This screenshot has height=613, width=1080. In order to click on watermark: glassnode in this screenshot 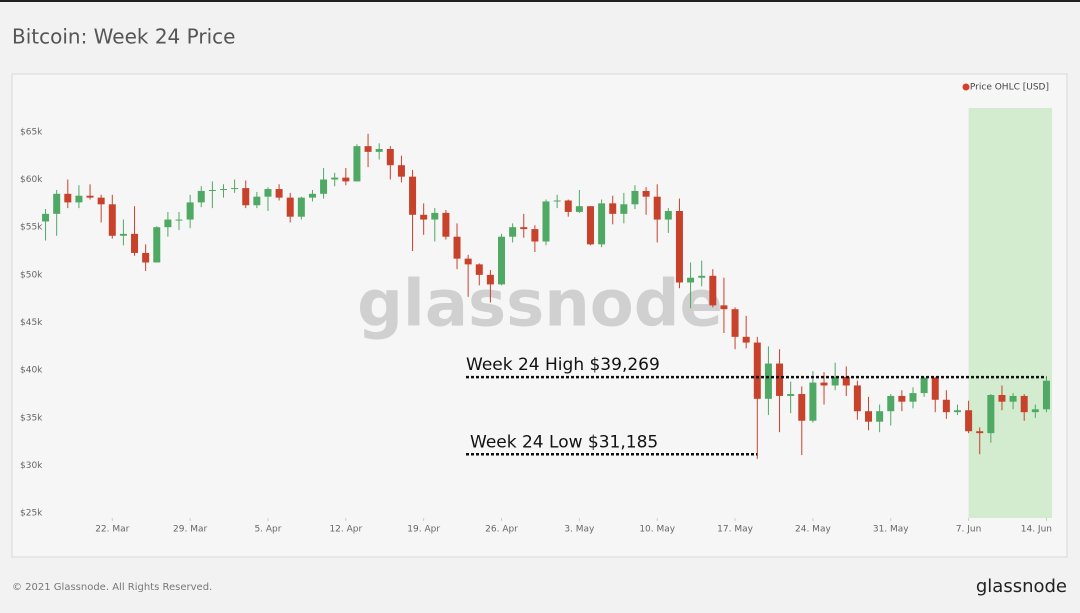, I will do `click(540, 305)`.